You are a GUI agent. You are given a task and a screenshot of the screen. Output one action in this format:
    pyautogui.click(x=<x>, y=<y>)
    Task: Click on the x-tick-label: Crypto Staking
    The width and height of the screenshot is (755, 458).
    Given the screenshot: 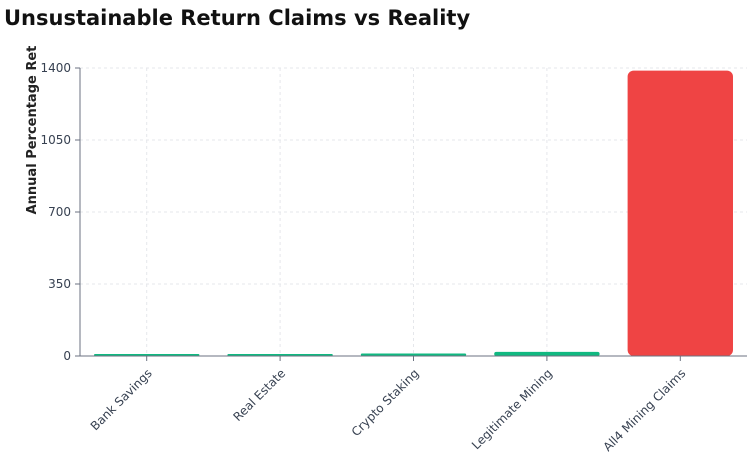 What is the action you would take?
    pyautogui.click(x=385, y=402)
    